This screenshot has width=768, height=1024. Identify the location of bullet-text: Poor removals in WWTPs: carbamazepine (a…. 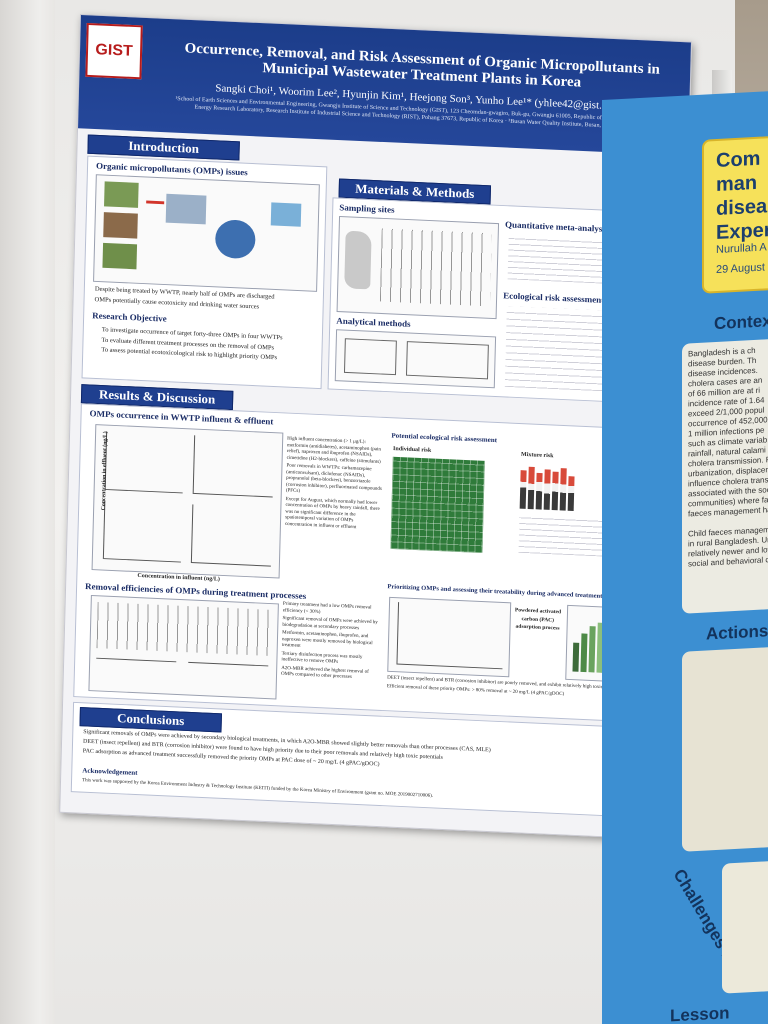
(333, 478).